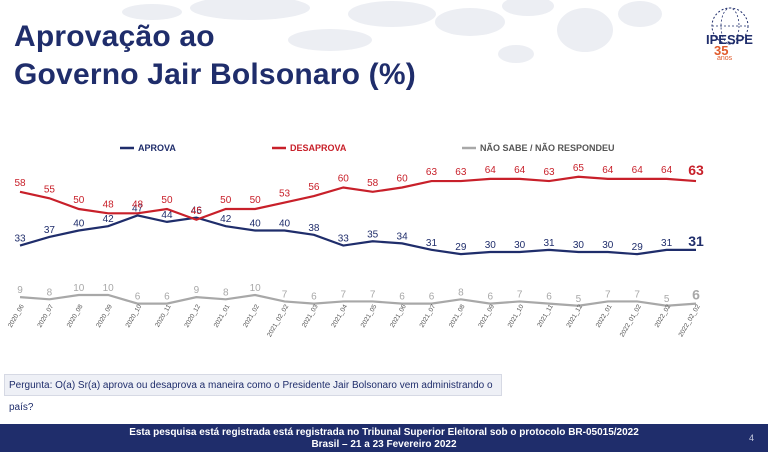  What do you see at coordinates (398, 316) in the screenshot?
I see `x-tick-label: 2021_06` at bounding box center [398, 316].